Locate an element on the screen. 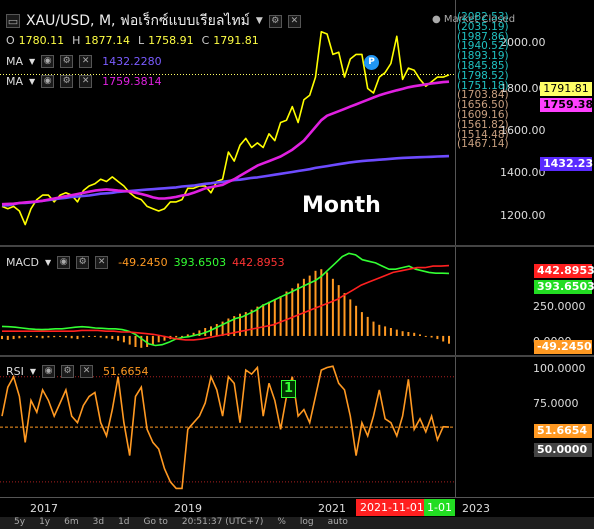 Image resolution: width=594 pixels, height=529 pixels. symbol-dropdown-chevron-icon: ▼ is located at coordinates (259, 21).